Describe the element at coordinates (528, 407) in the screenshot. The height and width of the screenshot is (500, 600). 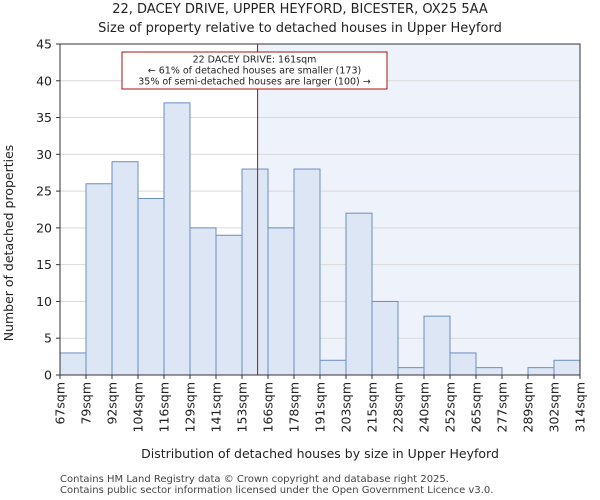
I see `x-tick-label: 289sqm` at that location.